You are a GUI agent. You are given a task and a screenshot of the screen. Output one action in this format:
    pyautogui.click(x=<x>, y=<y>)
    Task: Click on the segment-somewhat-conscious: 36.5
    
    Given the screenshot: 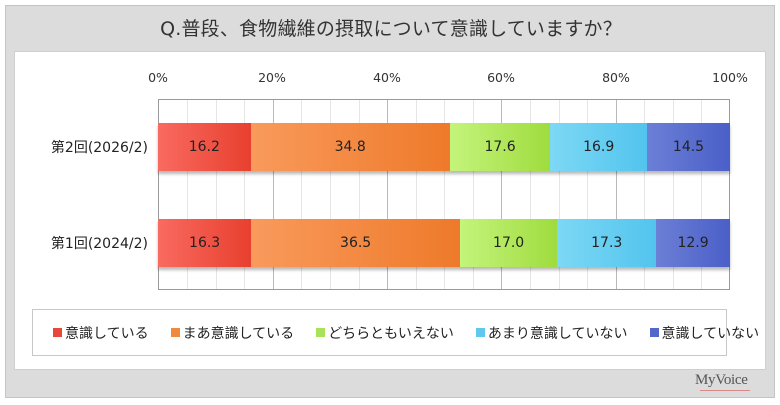 What is the action you would take?
    pyautogui.click(x=355, y=243)
    